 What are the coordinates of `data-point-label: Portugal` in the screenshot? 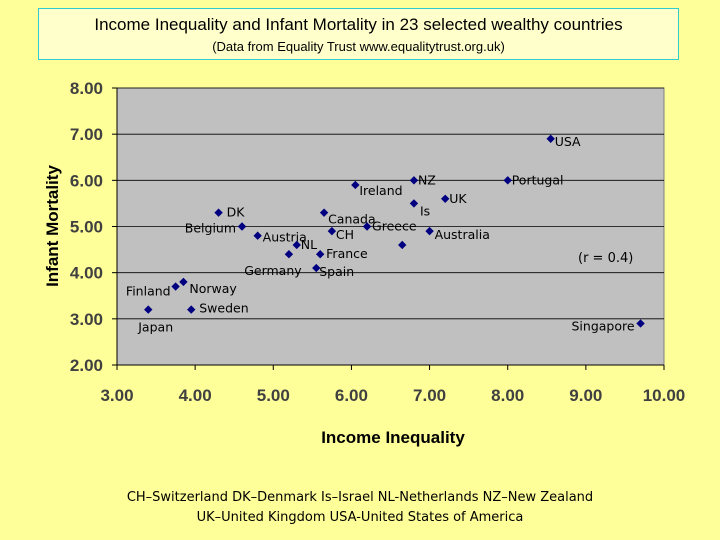 It's located at (538, 179).